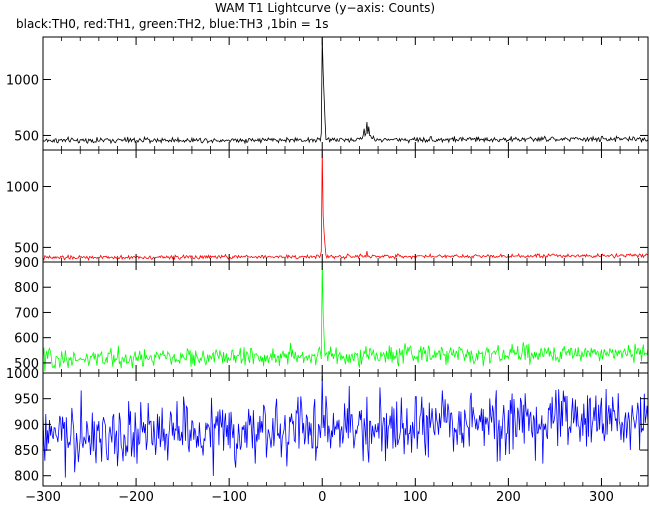 Image resolution: width=650 pixels, height=505 pixels. I want to click on x-tick-label: −100, so click(229, 497).